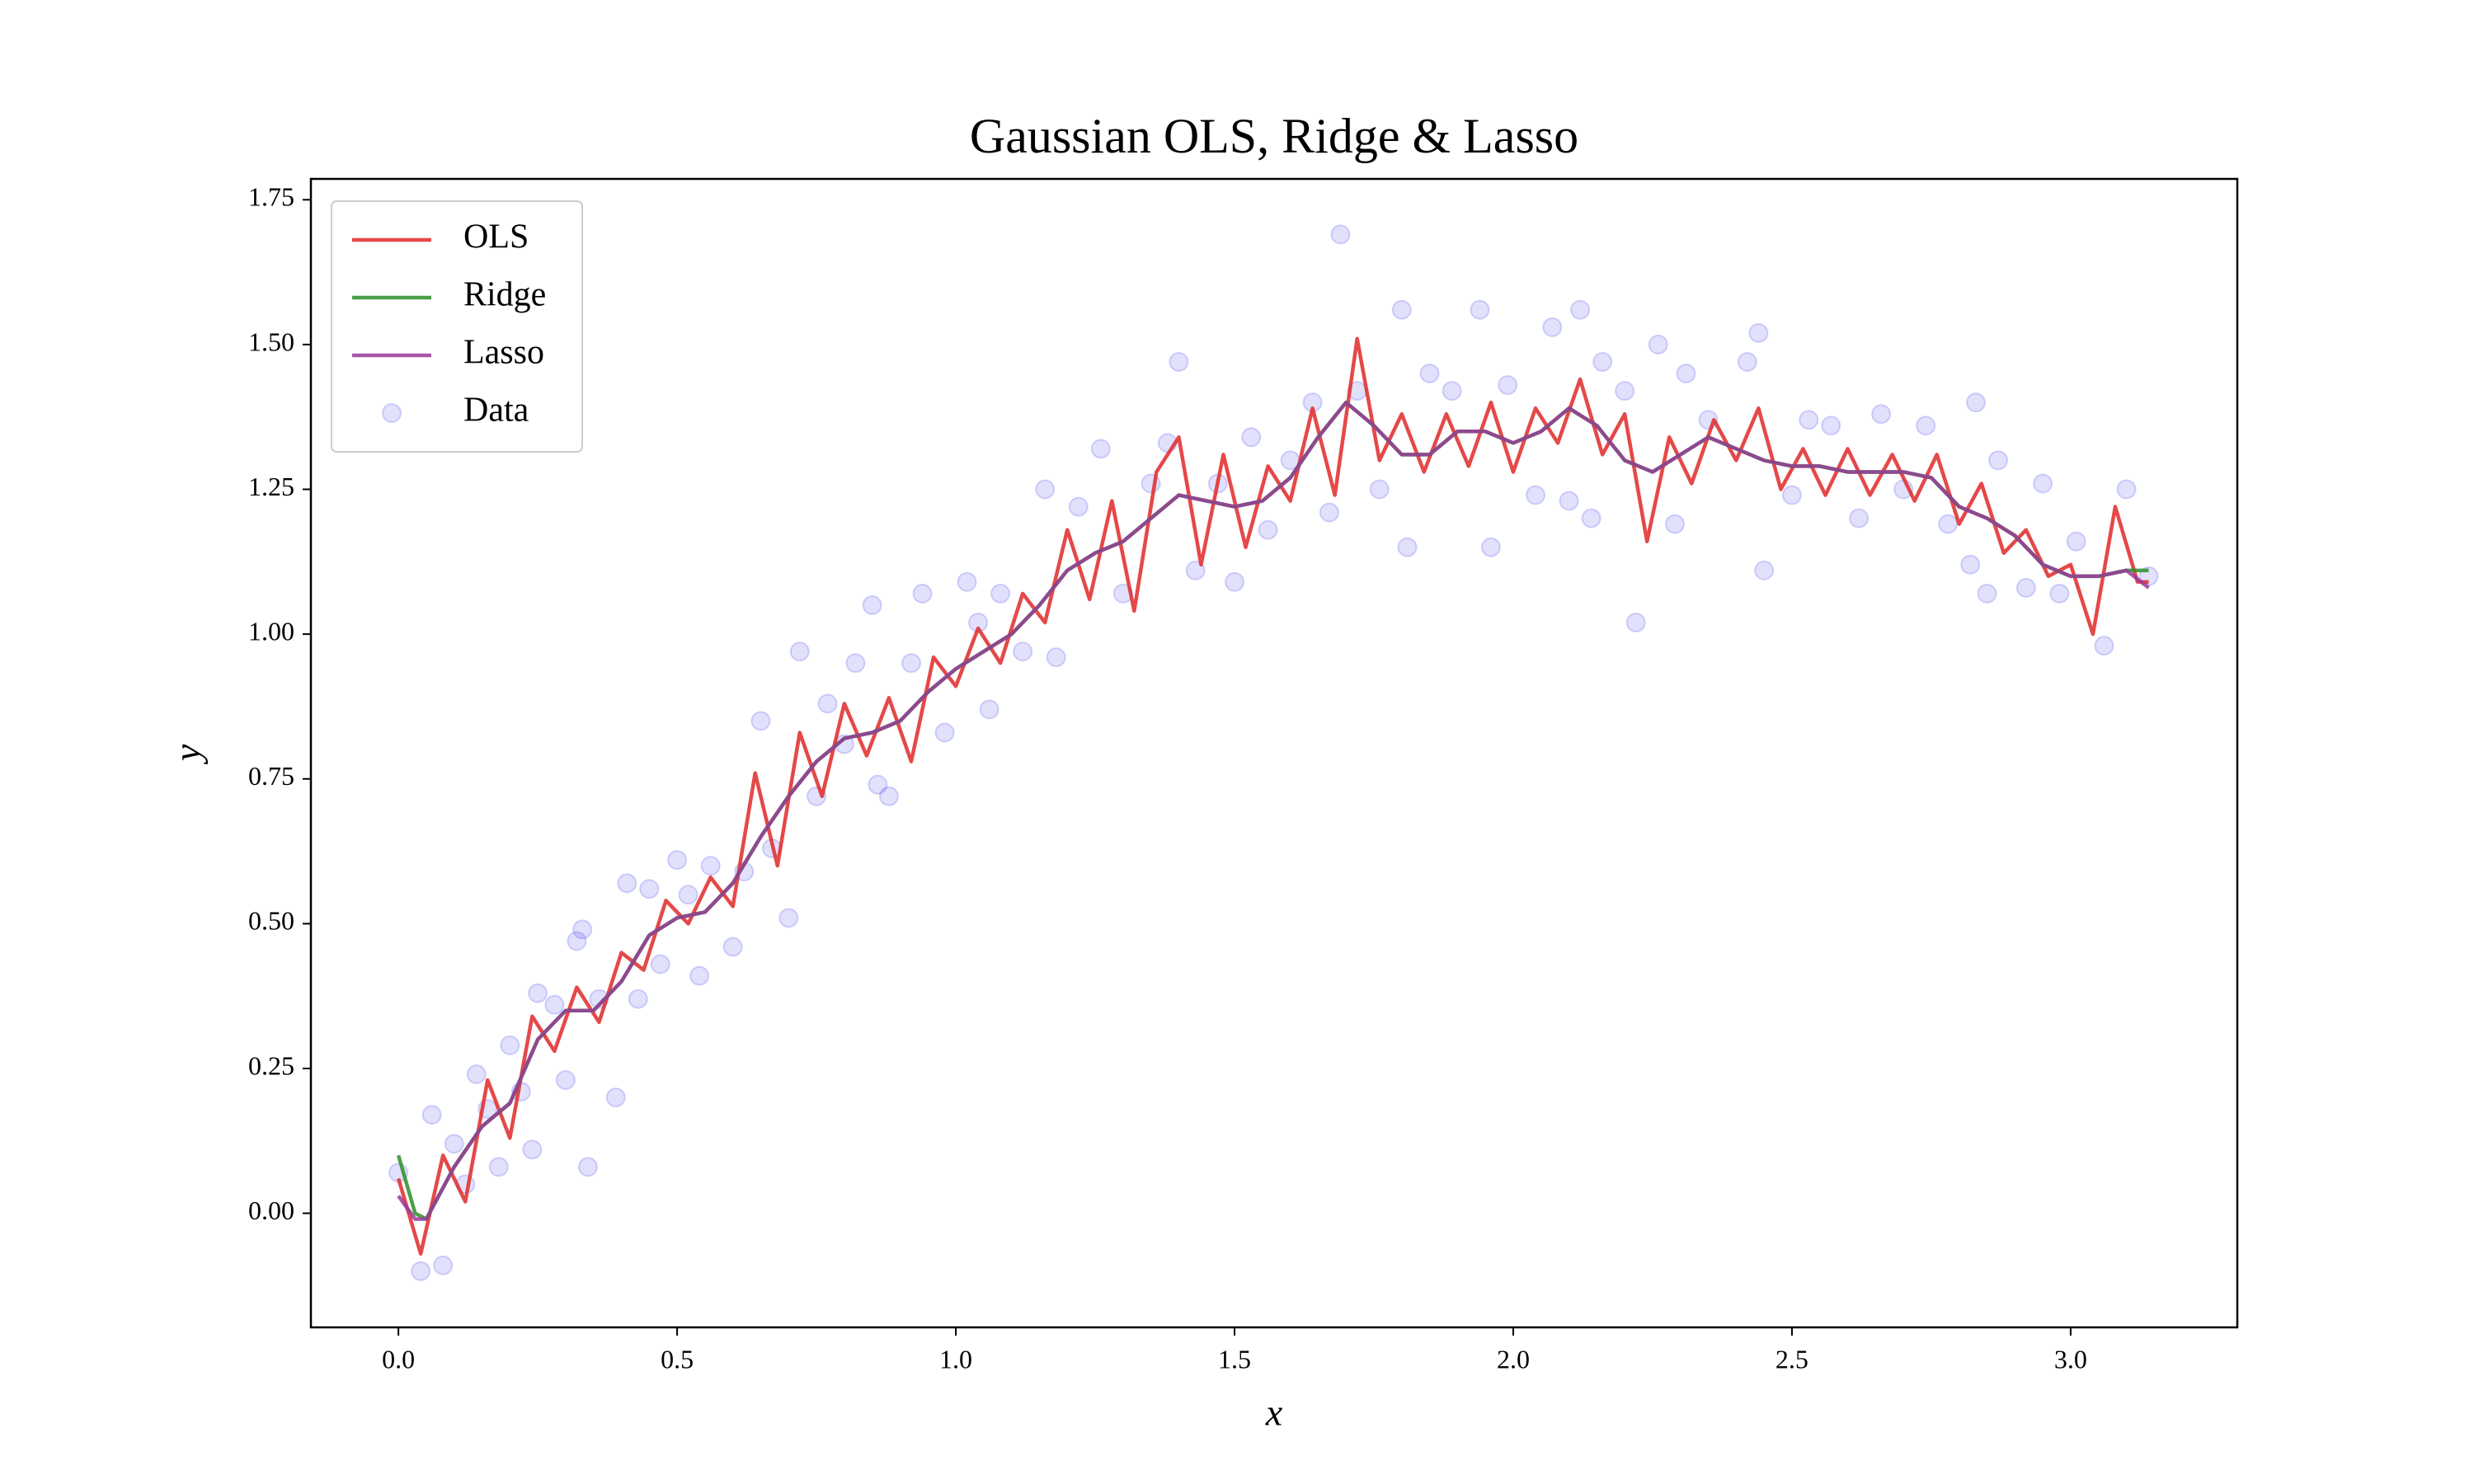 Image resolution: width=2474 pixels, height=1484 pixels. I want to click on x-tick-label: 0.0, so click(398, 1359).